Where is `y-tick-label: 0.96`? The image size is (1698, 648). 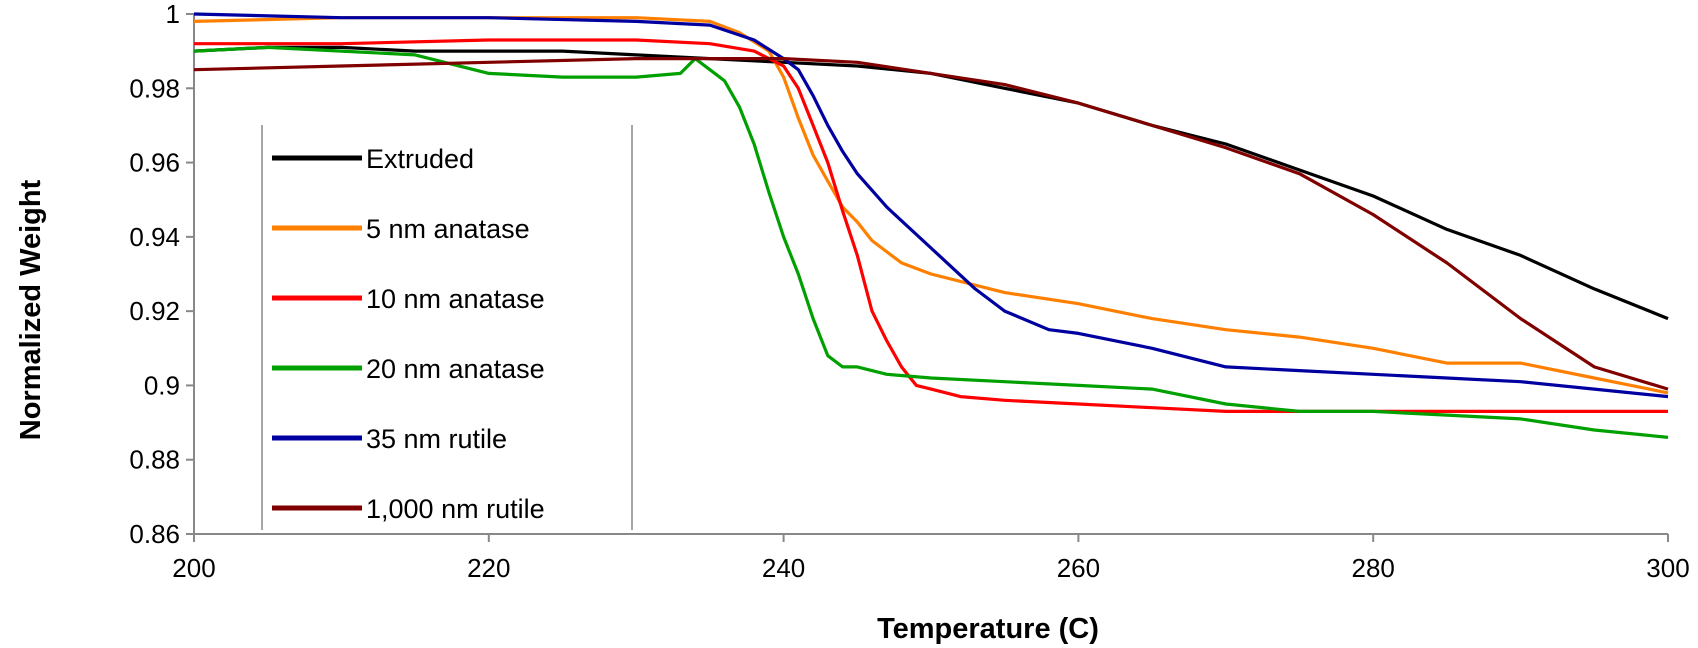 y-tick-label: 0.96 is located at coordinates (154, 163).